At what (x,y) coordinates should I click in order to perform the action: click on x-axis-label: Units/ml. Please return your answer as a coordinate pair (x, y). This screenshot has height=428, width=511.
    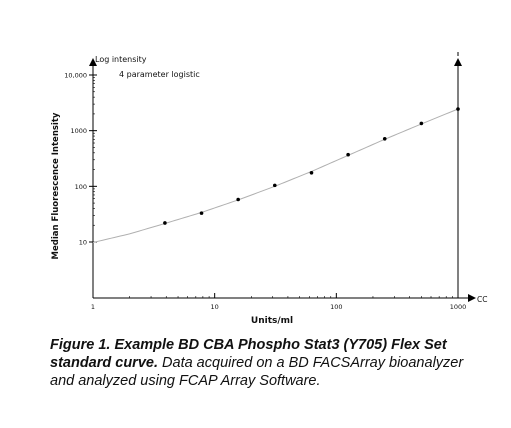
    Looking at the image, I should click on (272, 321).